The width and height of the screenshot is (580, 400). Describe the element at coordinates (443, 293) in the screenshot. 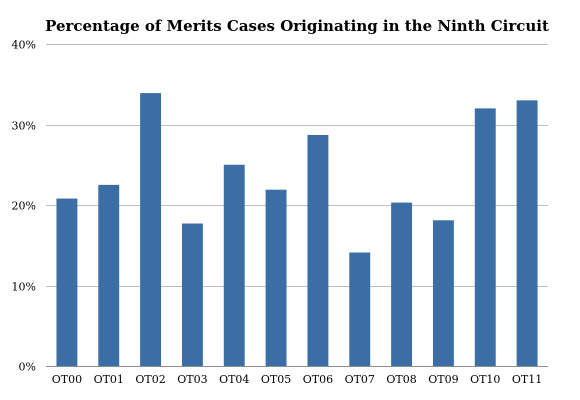

I see `bar-ot09` at that location.